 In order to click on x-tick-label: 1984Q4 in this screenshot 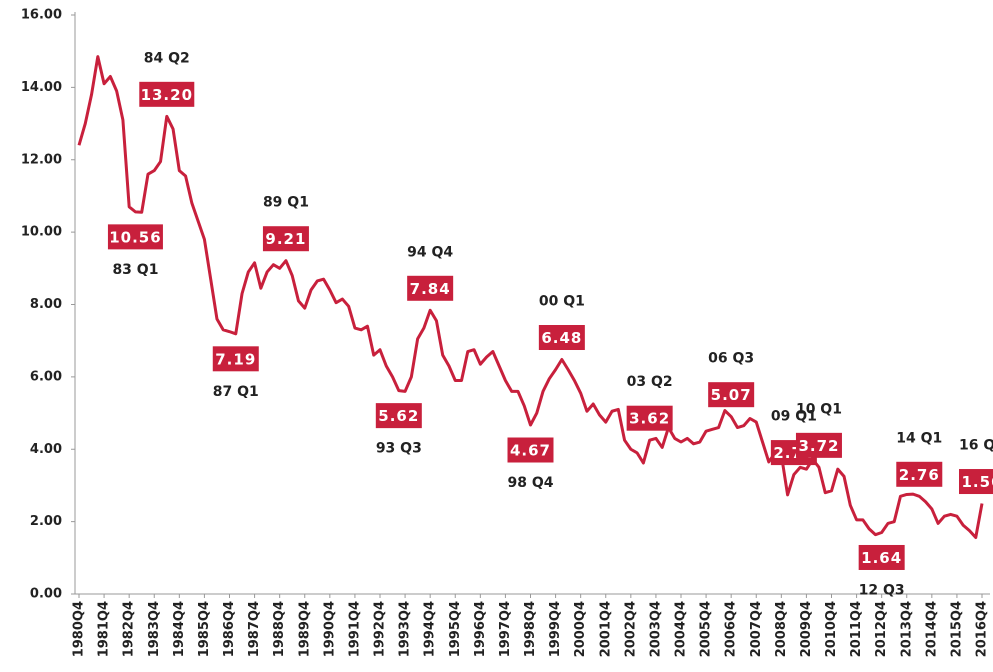, I will do `click(179, 629)`.